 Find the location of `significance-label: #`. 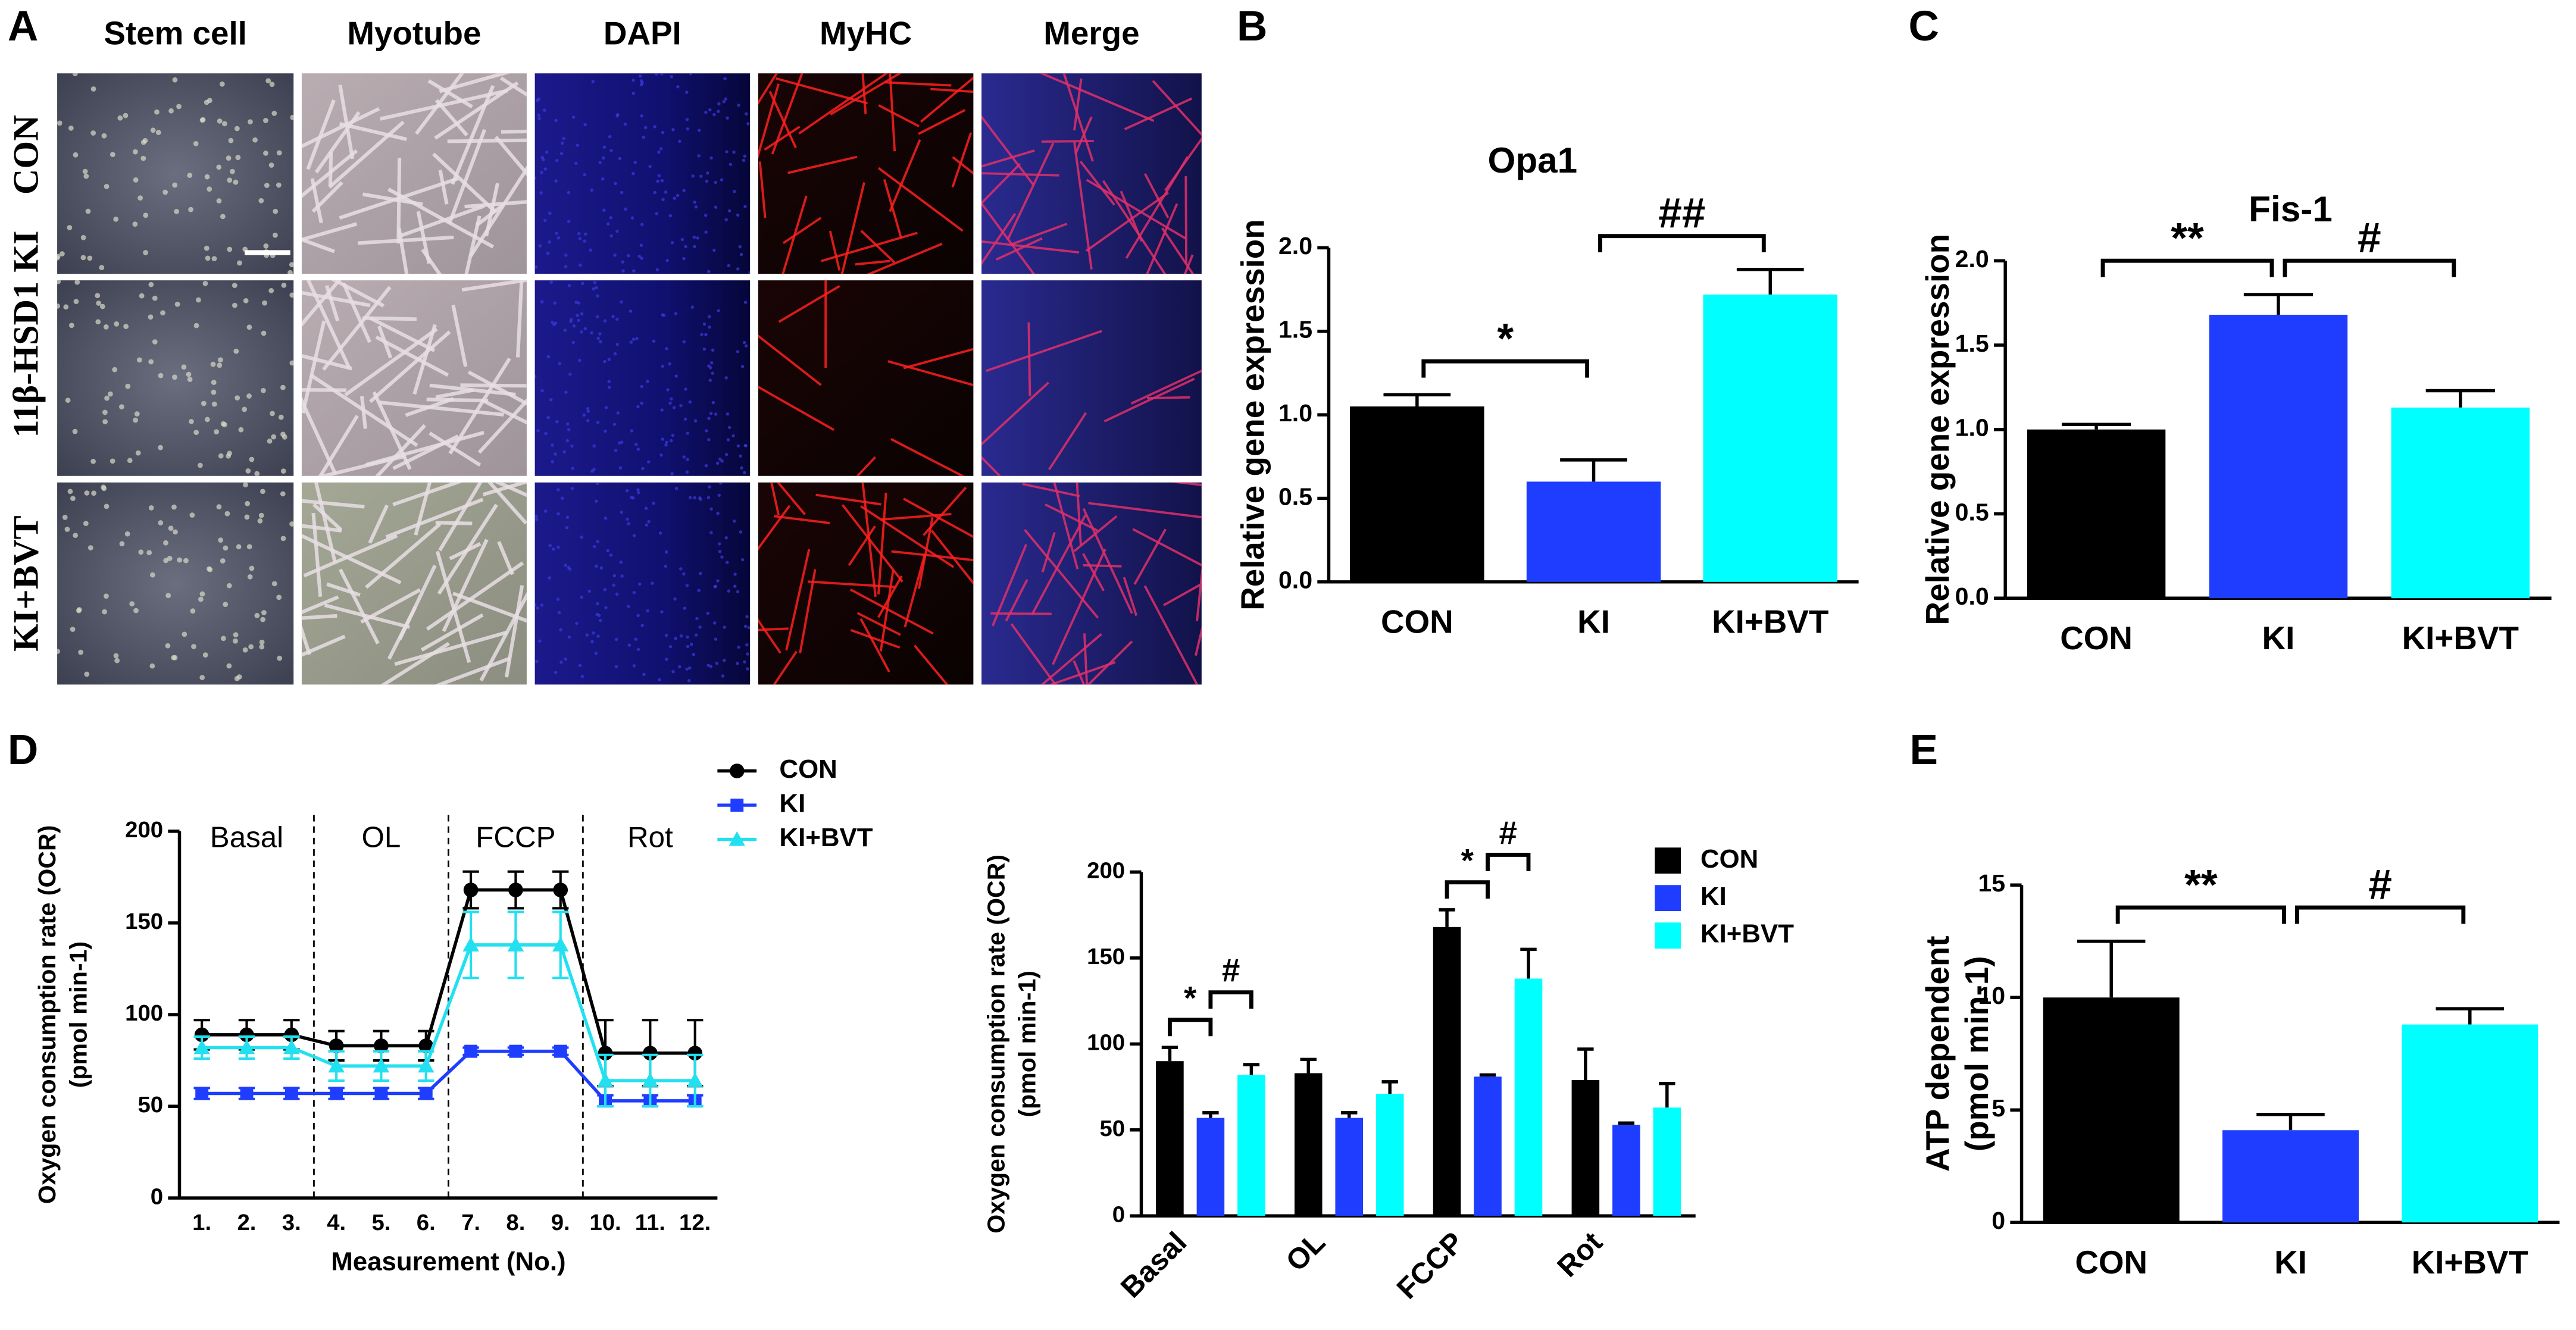

significance-label: # is located at coordinates (1231, 970).